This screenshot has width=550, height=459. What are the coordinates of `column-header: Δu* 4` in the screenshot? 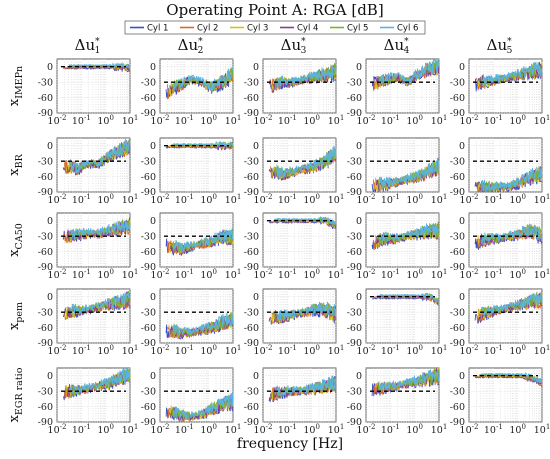 It's located at (397, 46).